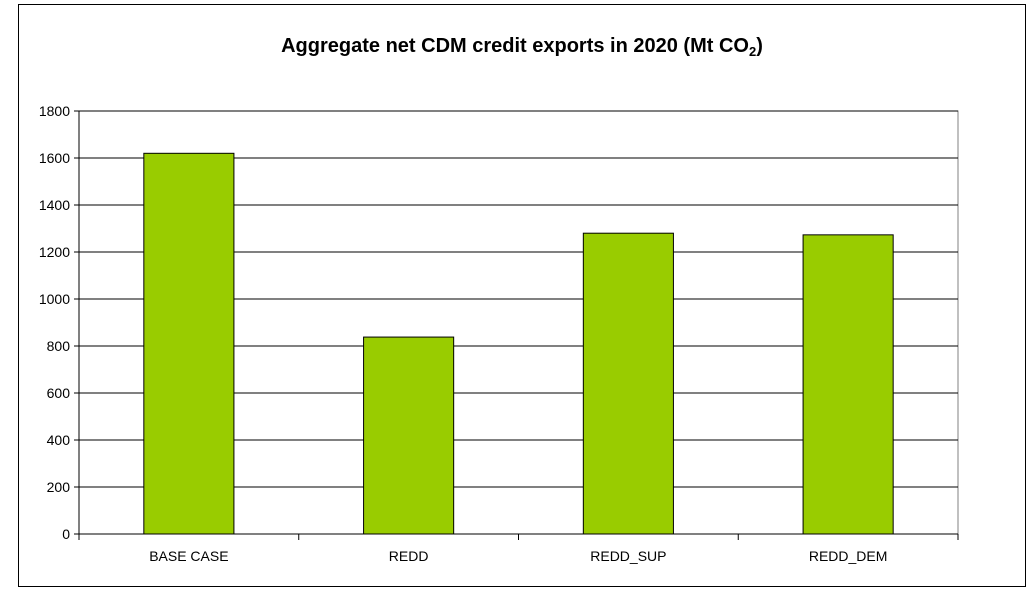 The height and width of the screenshot is (590, 1029). I want to click on y-tick-label: 600, so click(59, 393).